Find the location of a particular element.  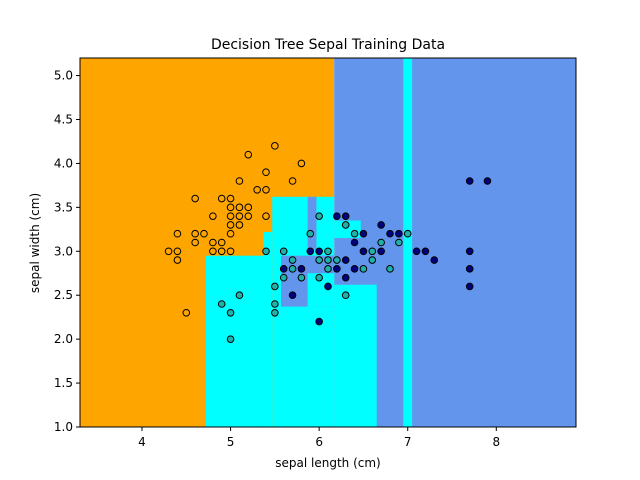

chart-title: Decision Tree Sepal Training Data is located at coordinates (328, 45).